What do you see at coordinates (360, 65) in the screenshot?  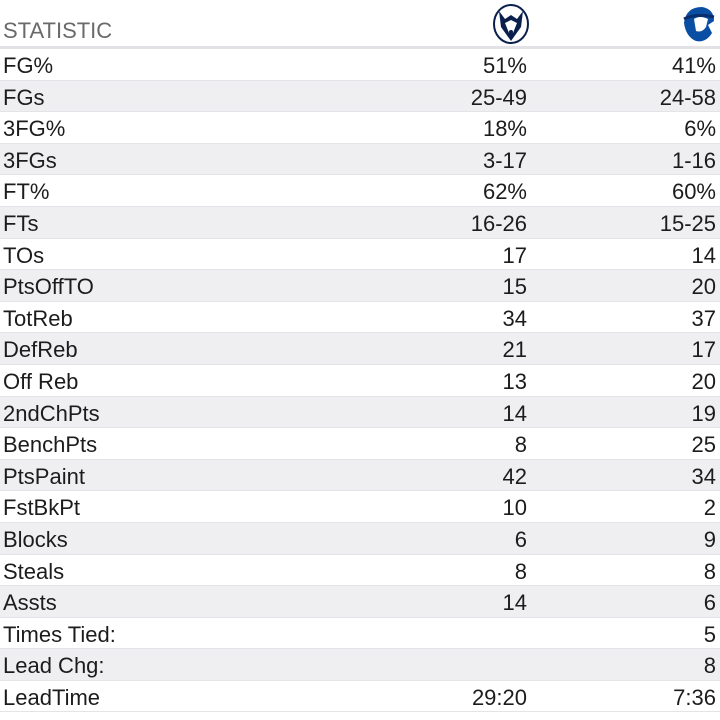 I see `stat-row: FG% 51% 41%` at bounding box center [360, 65].